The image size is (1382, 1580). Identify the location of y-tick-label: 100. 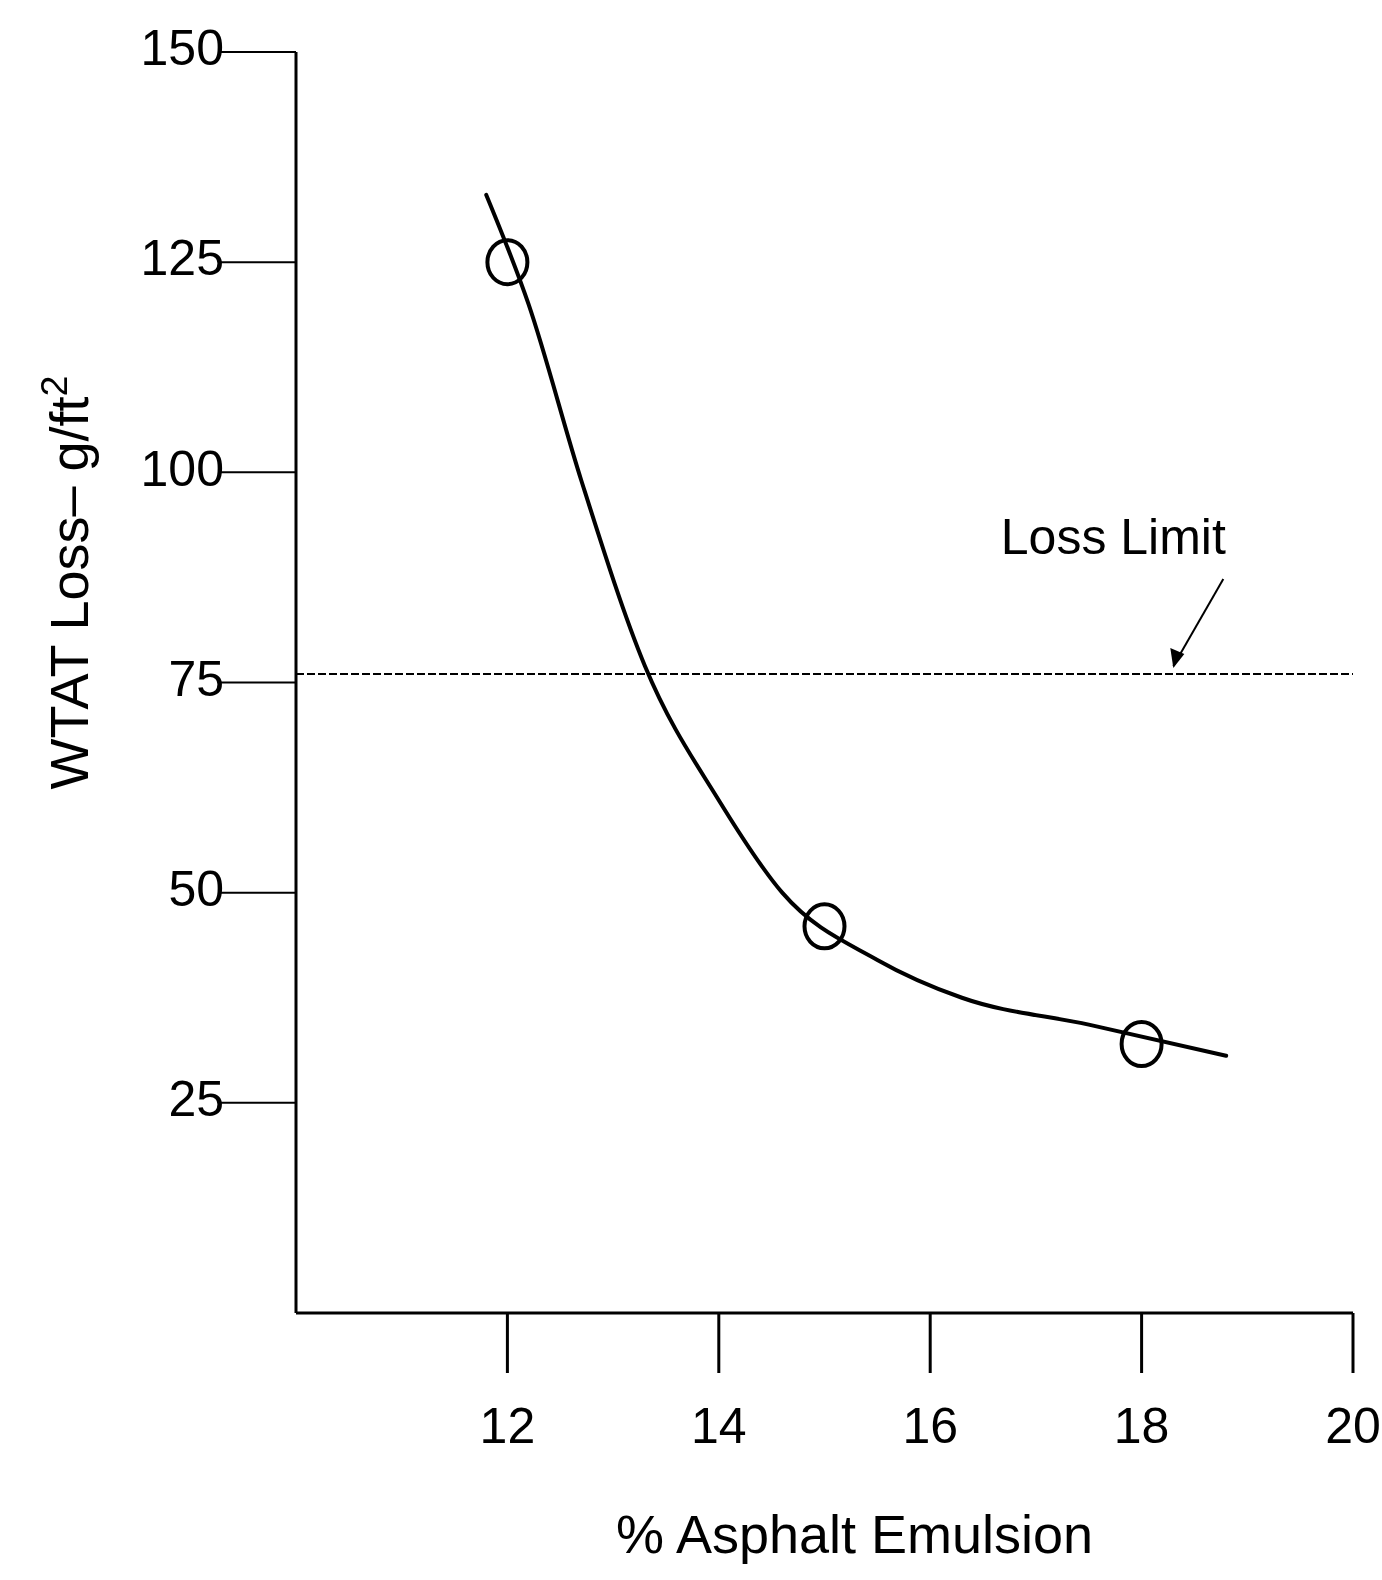
(182, 468).